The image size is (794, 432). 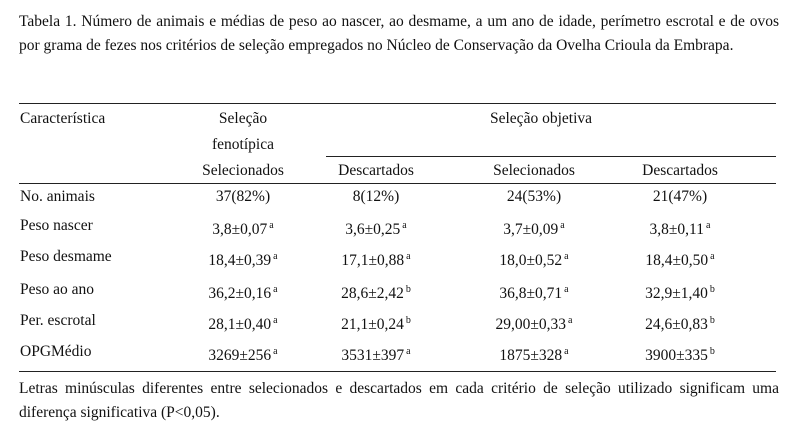 What do you see at coordinates (57, 289) in the screenshot?
I see `row-label: Peso ao ano` at bounding box center [57, 289].